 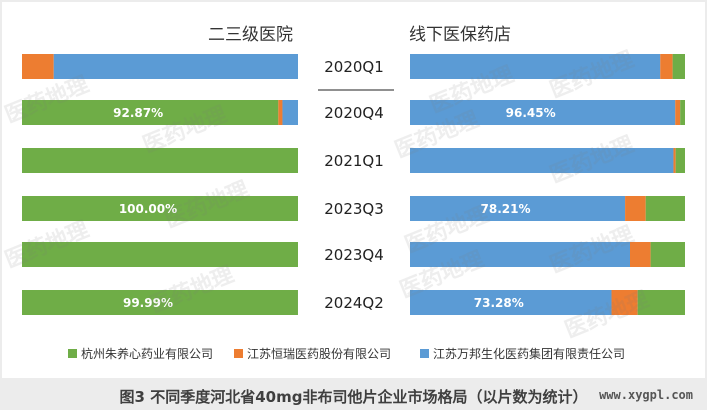 I want to click on data-label: 92.87%, so click(x=138, y=113).